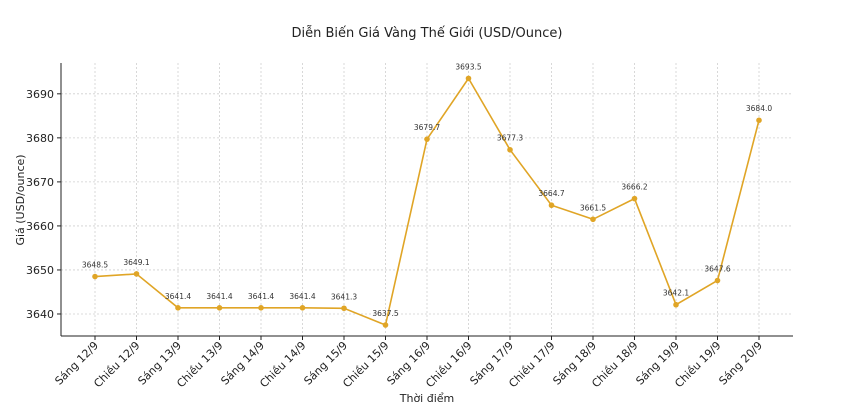 The height and width of the screenshot is (411, 867). What do you see at coordinates (40, 94) in the screenshot?
I see `y-tick-label-5: 3690` at bounding box center [40, 94].